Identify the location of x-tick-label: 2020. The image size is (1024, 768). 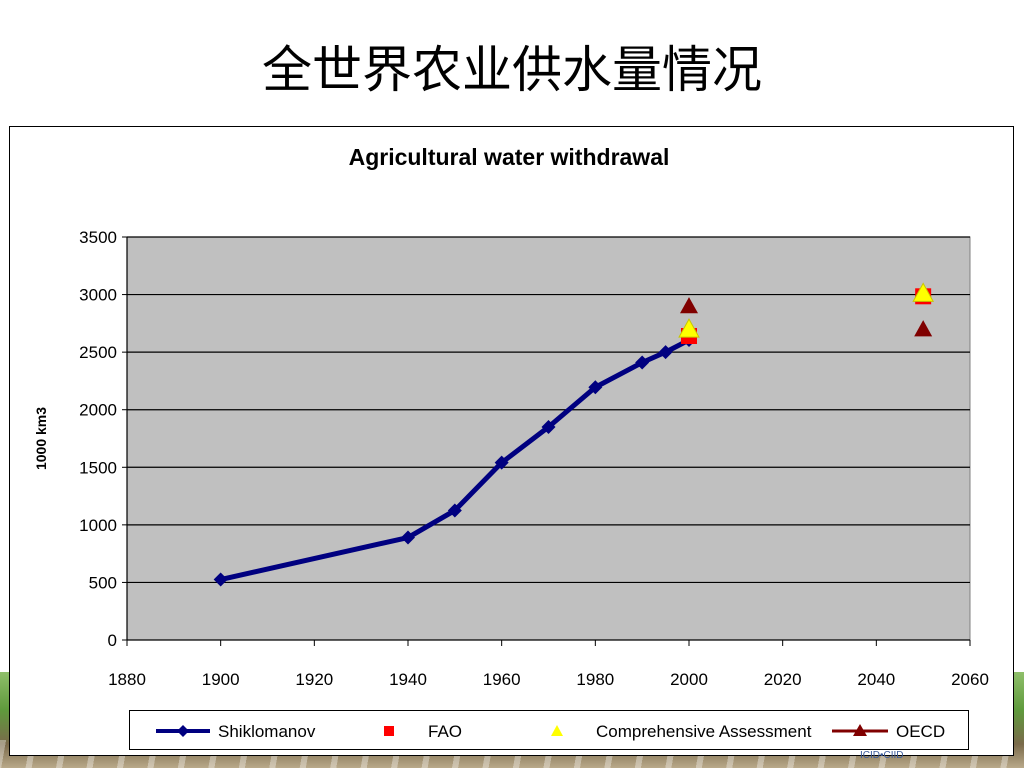
(783, 679).